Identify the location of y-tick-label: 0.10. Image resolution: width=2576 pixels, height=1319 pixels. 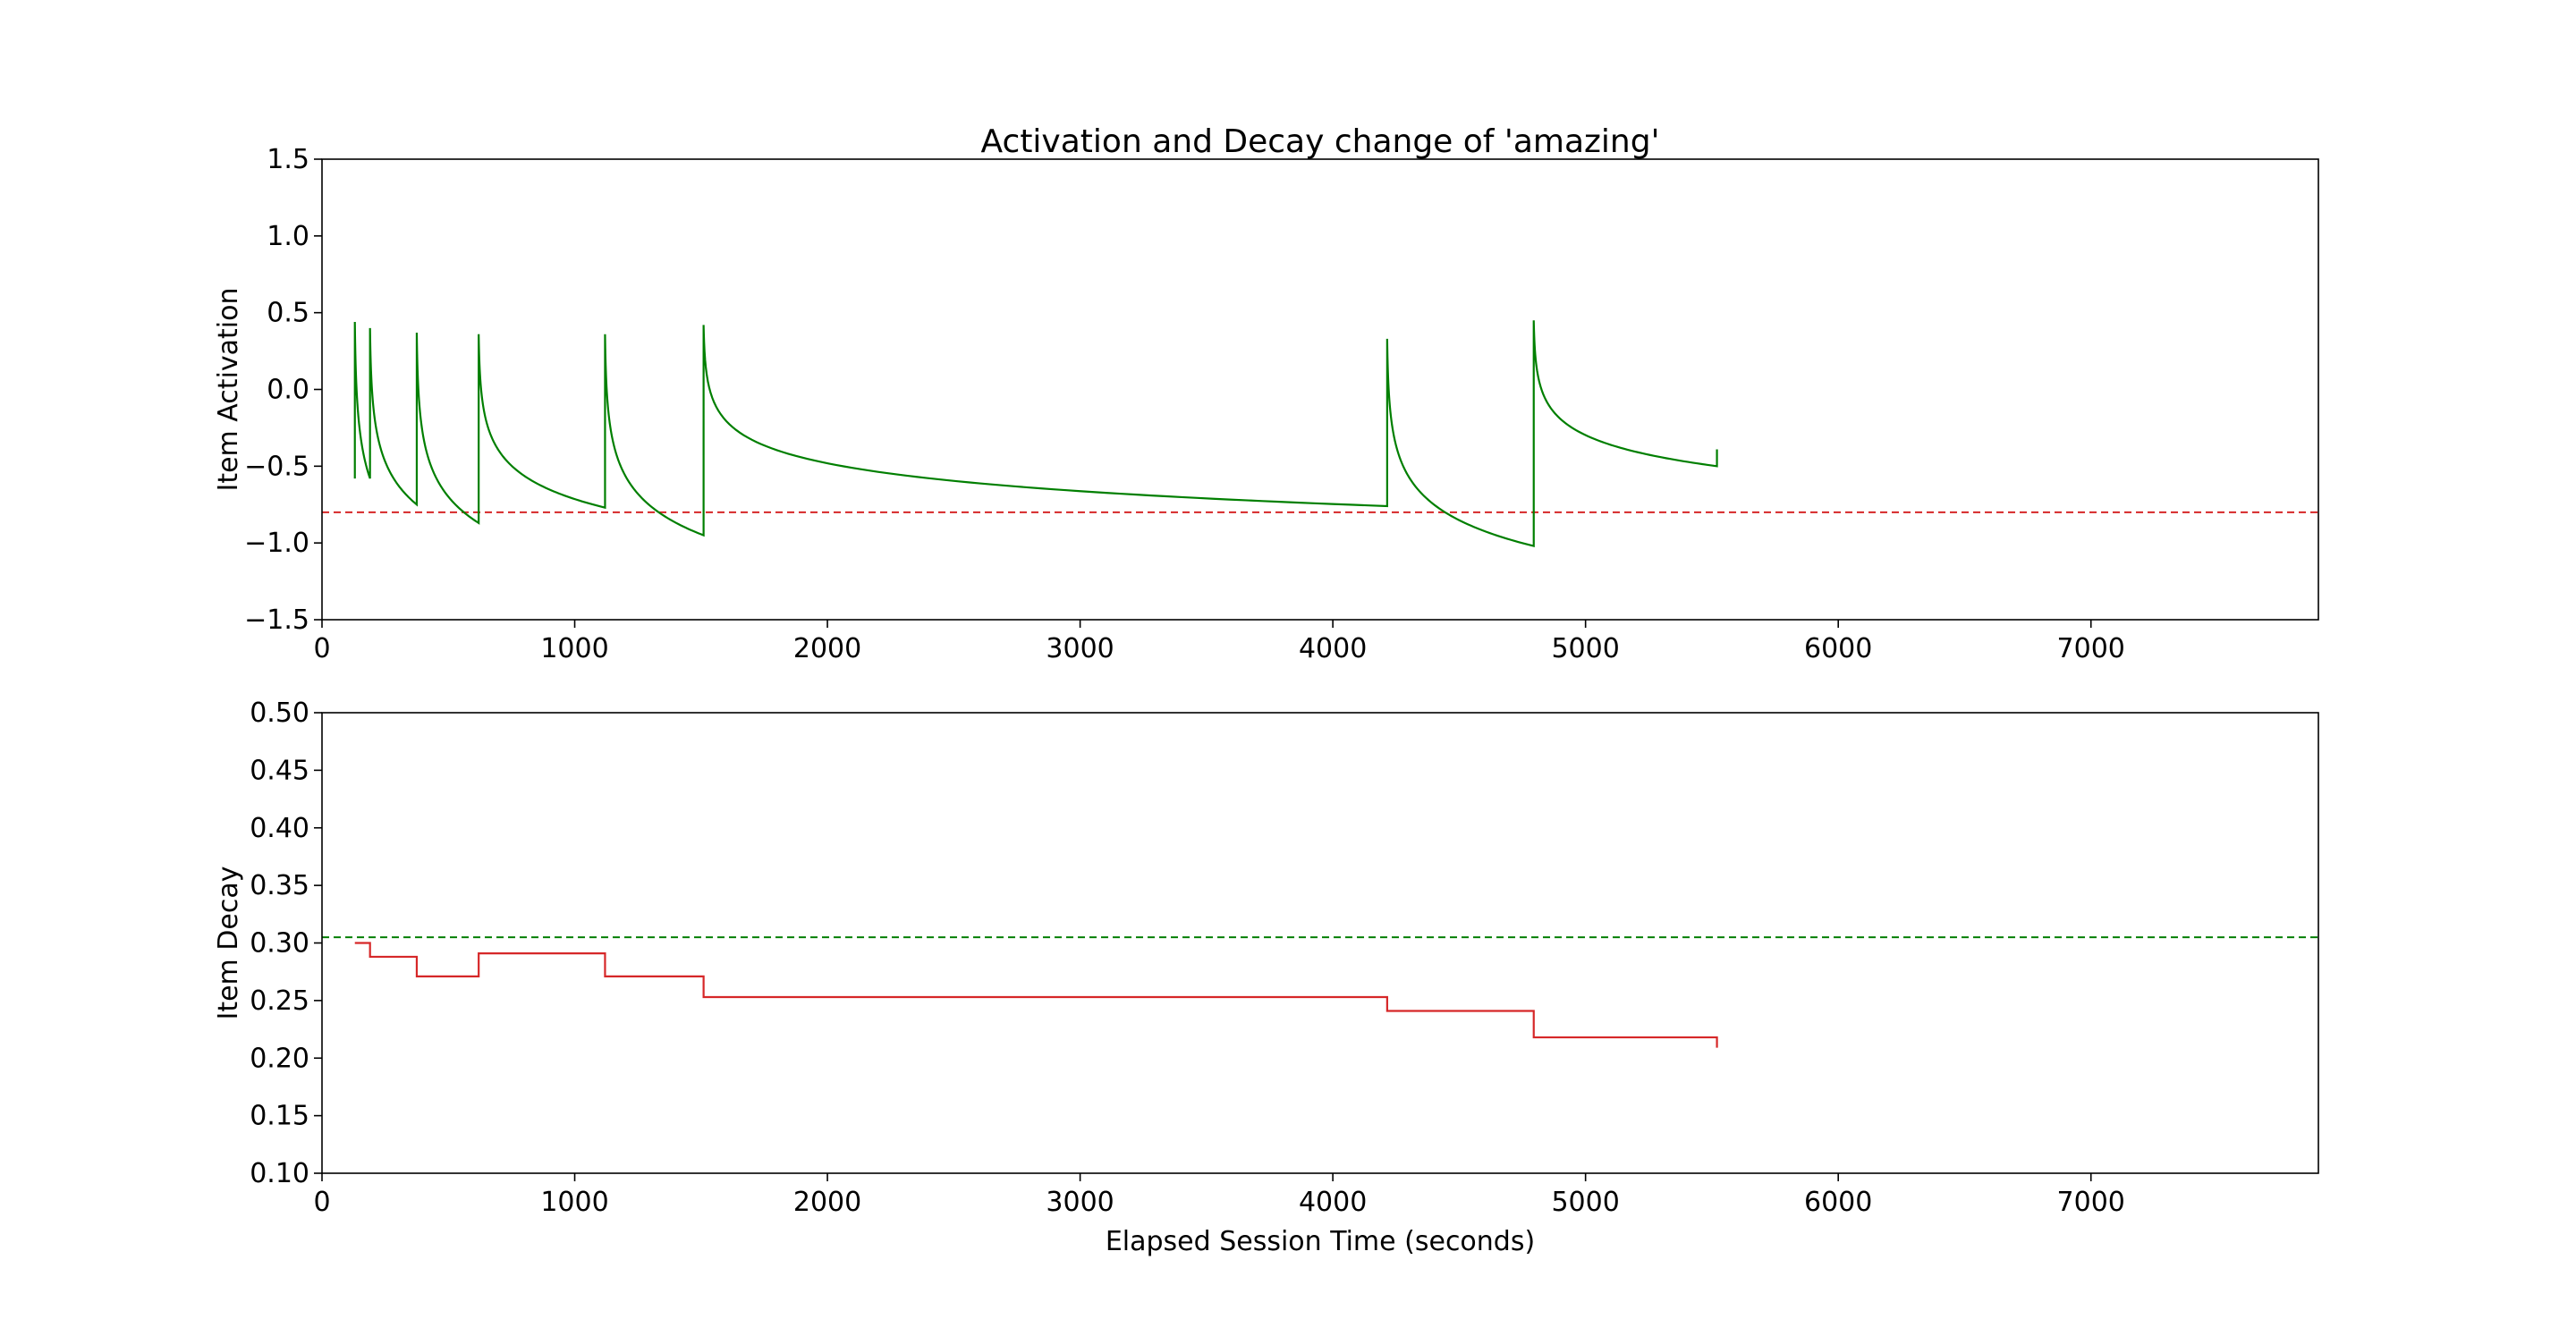
(279, 1173).